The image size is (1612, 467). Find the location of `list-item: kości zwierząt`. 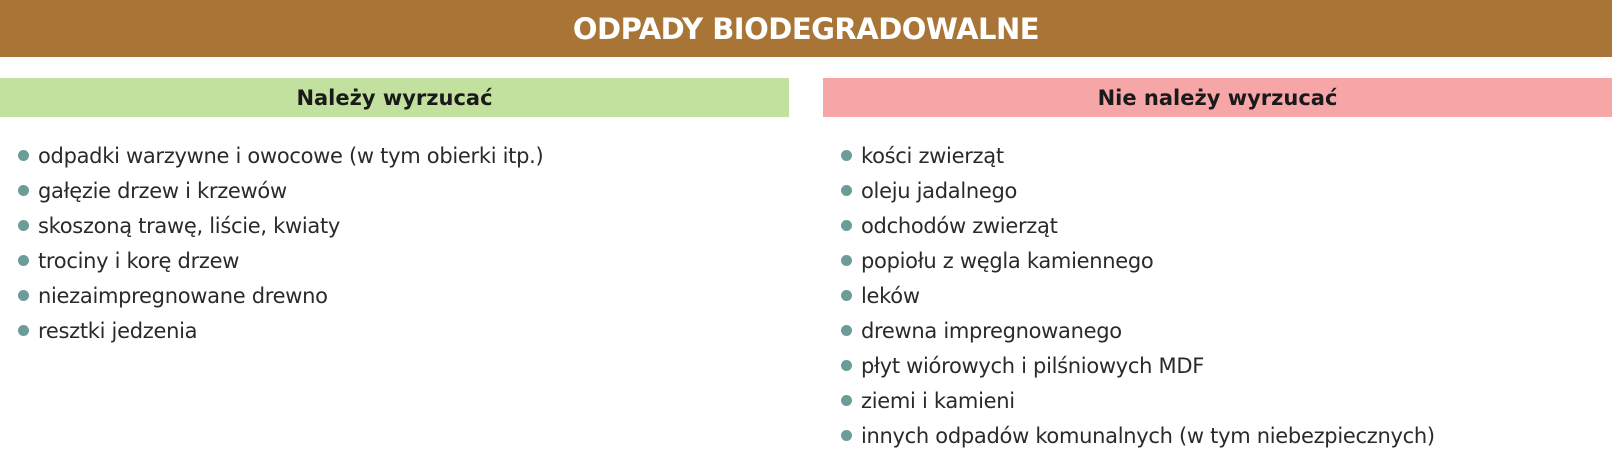

list-item: kości zwierząt is located at coordinates (1129, 155).